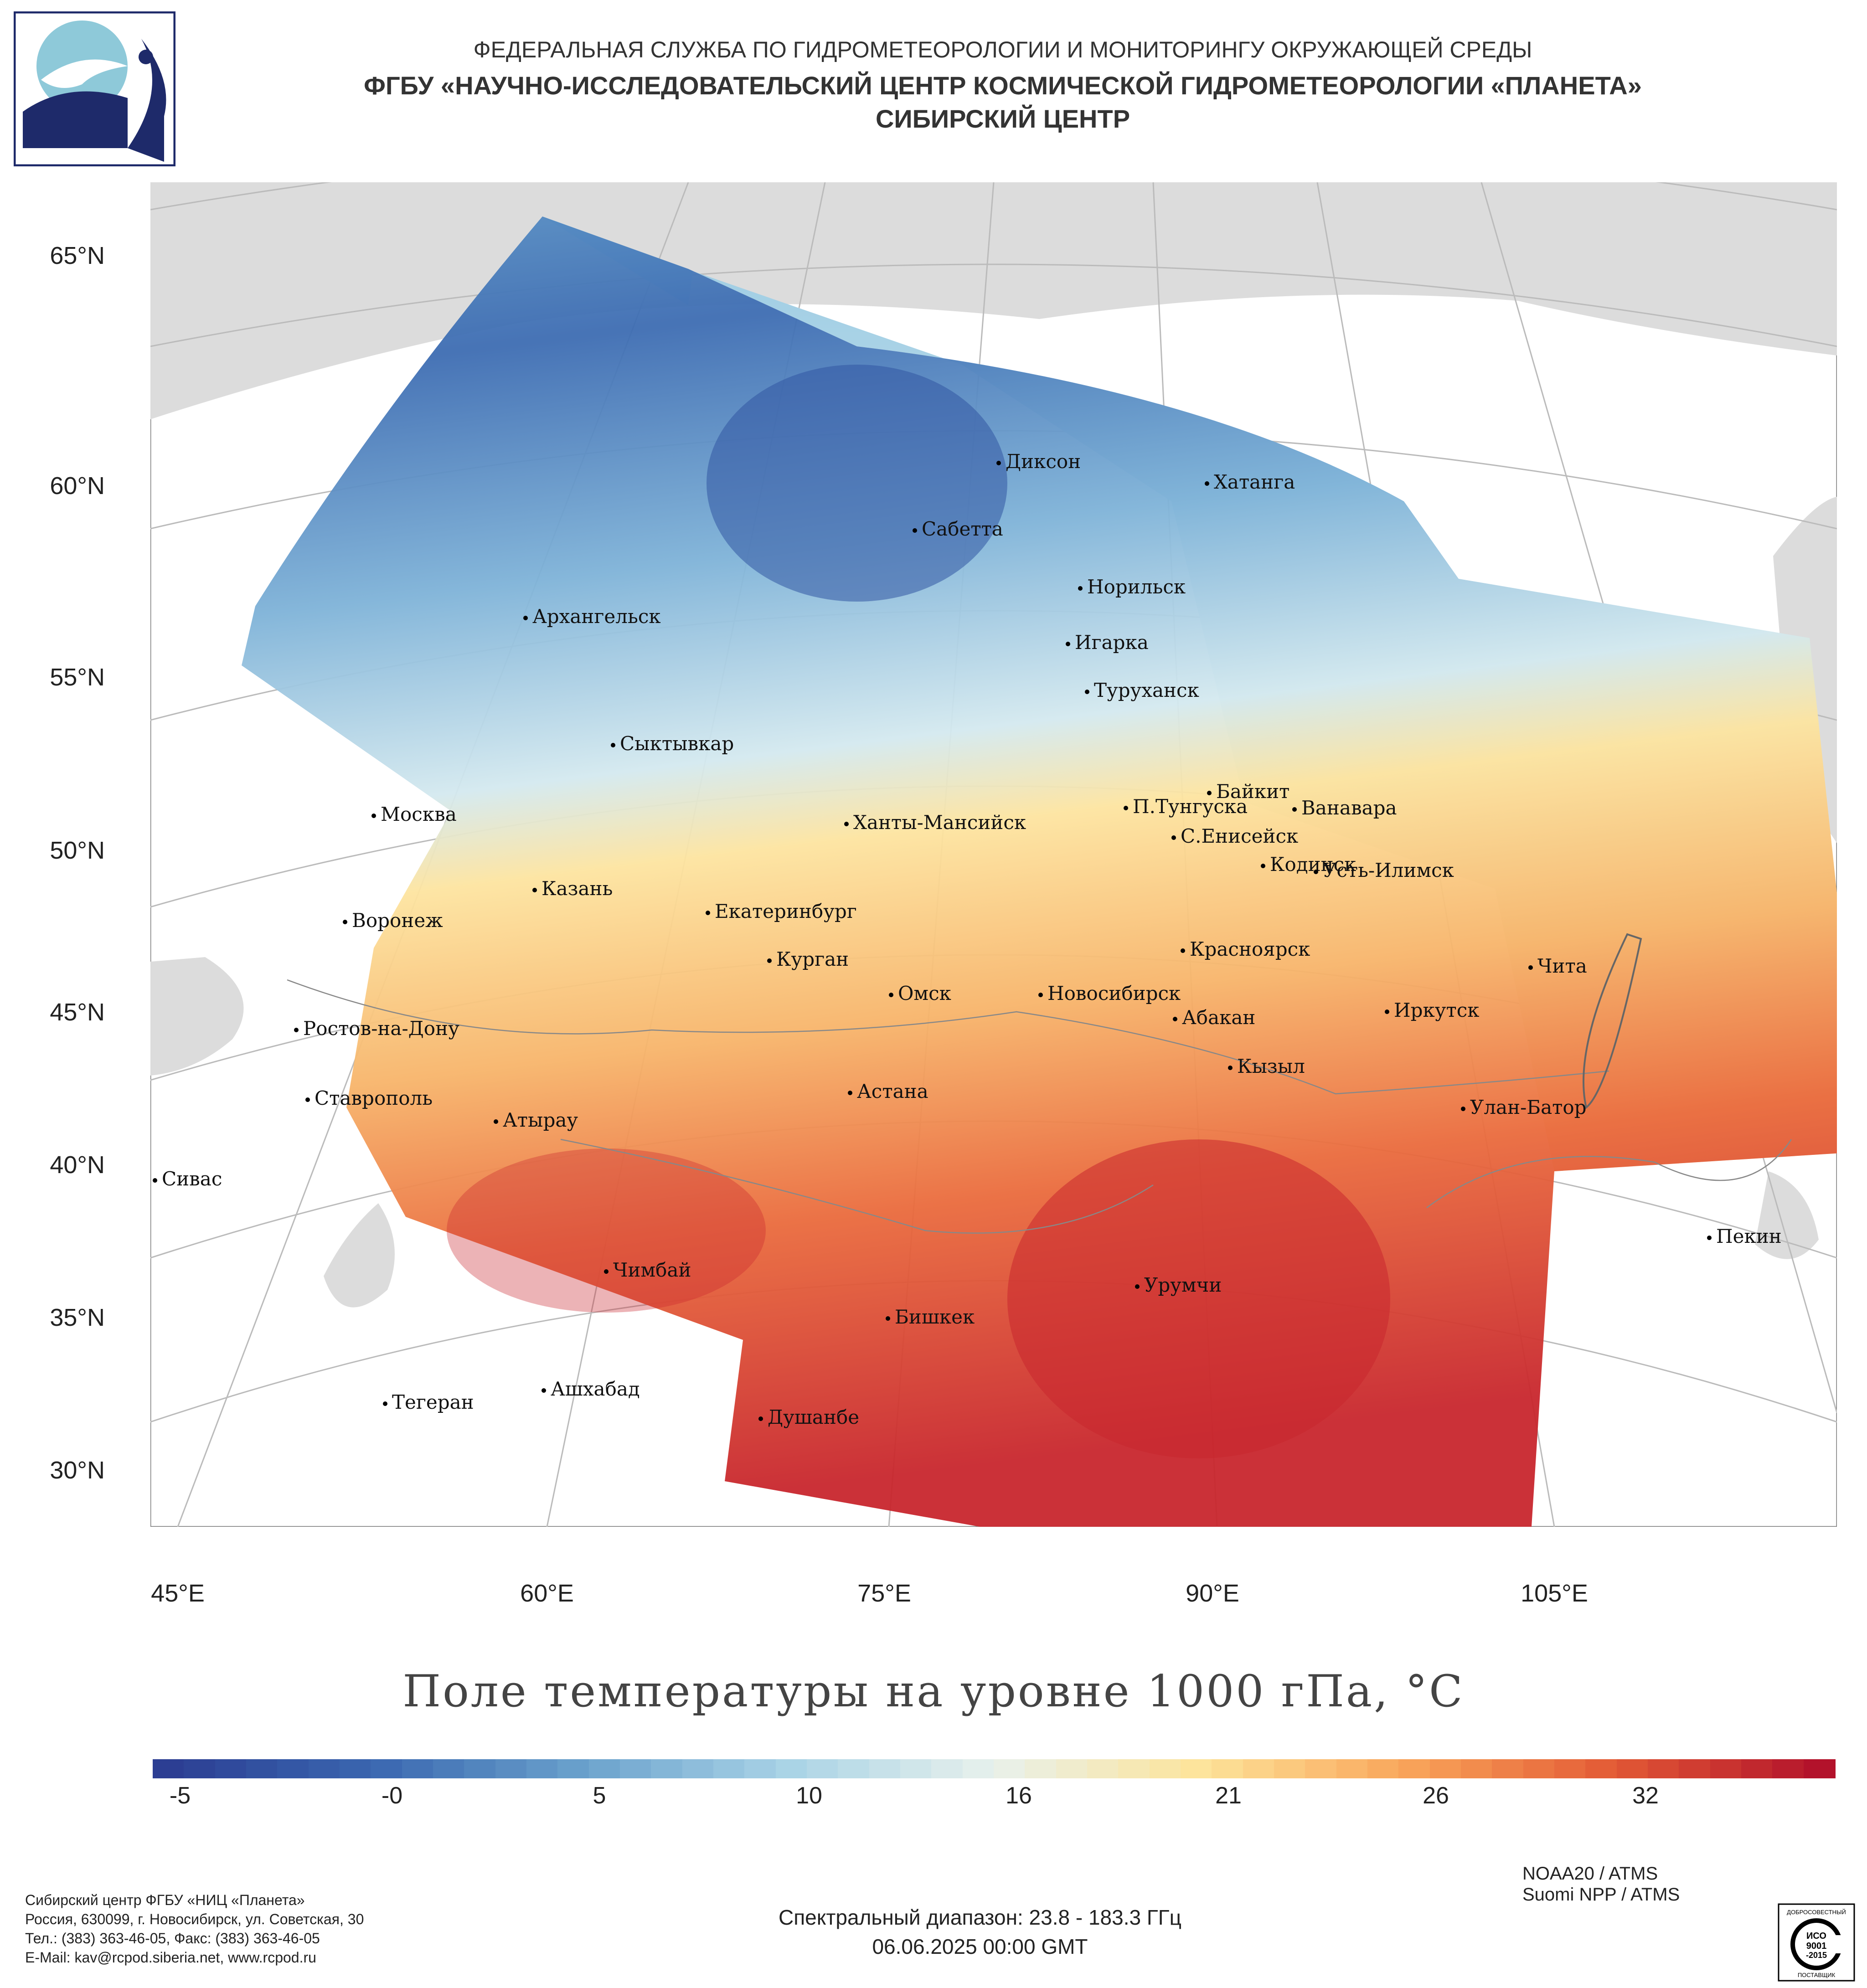 The height and width of the screenshot is (1988, 1867). What do you see at coordinates (1212, 1593) in the screenshot?
I see `lon-label-90: 90°E` at bounding box center [1212, 1593].